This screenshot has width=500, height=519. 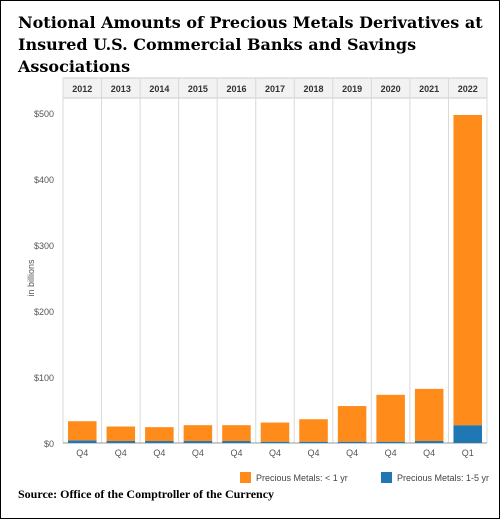 What do you see at coordinates (44, 246) in the screenshot?
I see `y-tick-label: $300` at bounding box center [44, 246].